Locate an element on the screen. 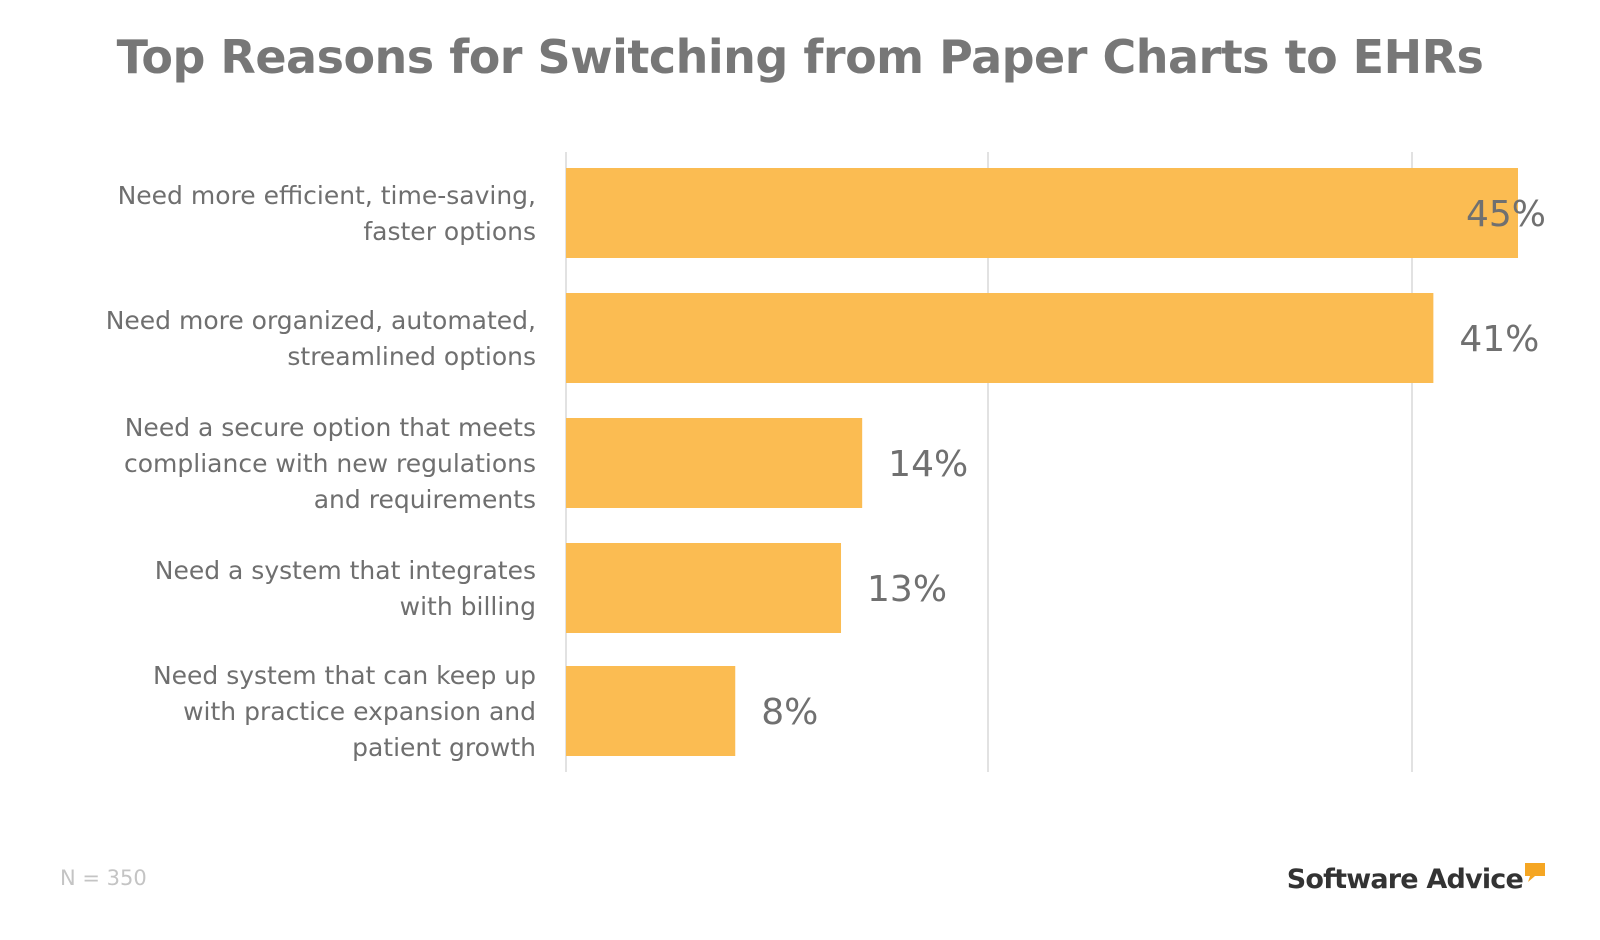 Image resolution: width=1600 pixels, height=940 pixels. category-label-line: compliance with new regulations is located at coordinates (330, 463).